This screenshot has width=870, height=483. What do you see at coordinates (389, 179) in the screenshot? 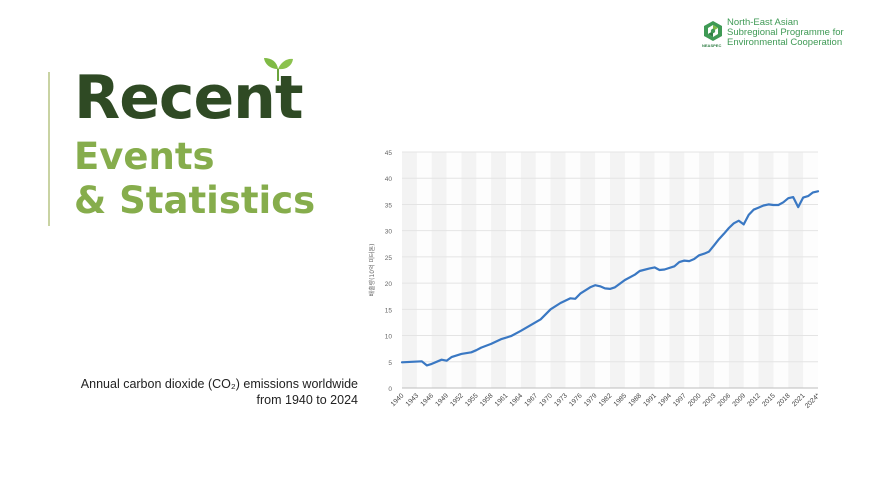
I see `y-tick-label: 40` at bounding box center [389, 179].